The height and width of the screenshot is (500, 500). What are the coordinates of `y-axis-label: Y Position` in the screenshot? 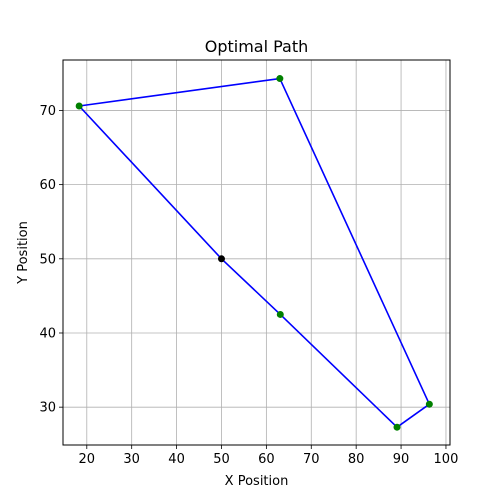 It's located at (23, 253).